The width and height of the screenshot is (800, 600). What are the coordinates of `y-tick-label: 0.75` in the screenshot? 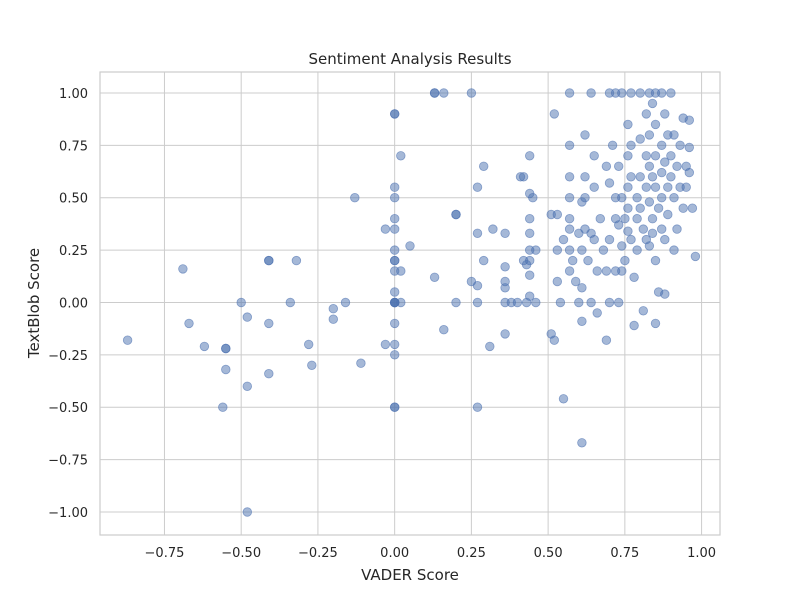 It's located at (73, 146).